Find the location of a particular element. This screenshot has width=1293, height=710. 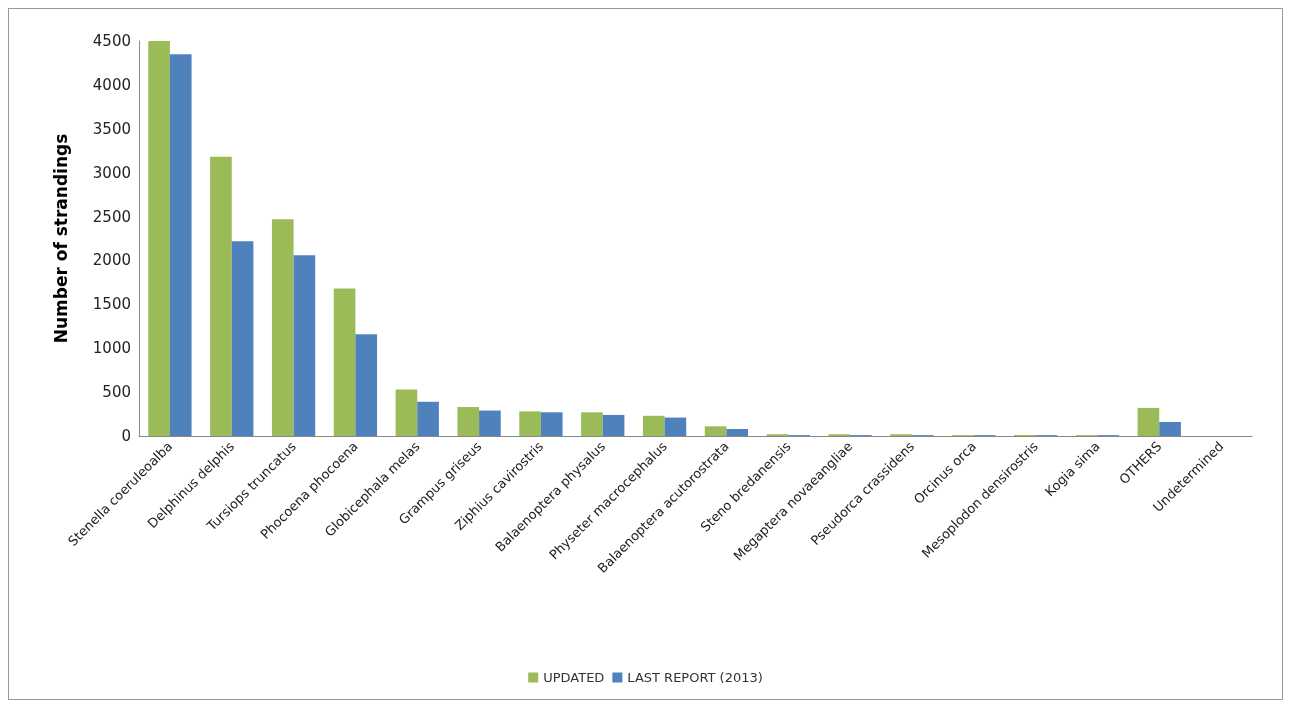

y-tick-label: 3500 is located at coordinates (111, 128).